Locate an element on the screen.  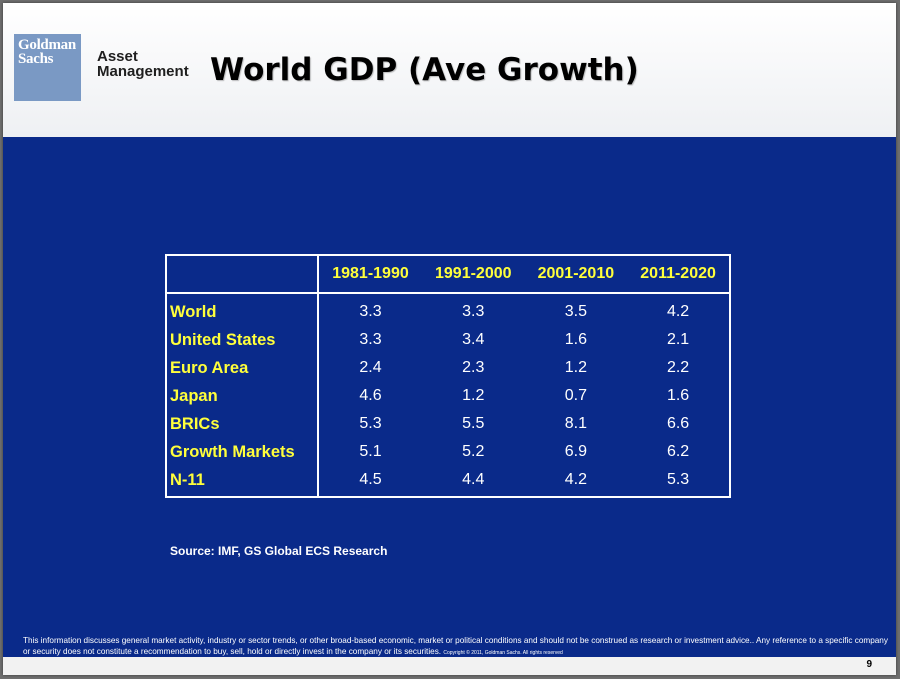
asset-management-wordmark: Asset Management is located at coordinates (143, 64).